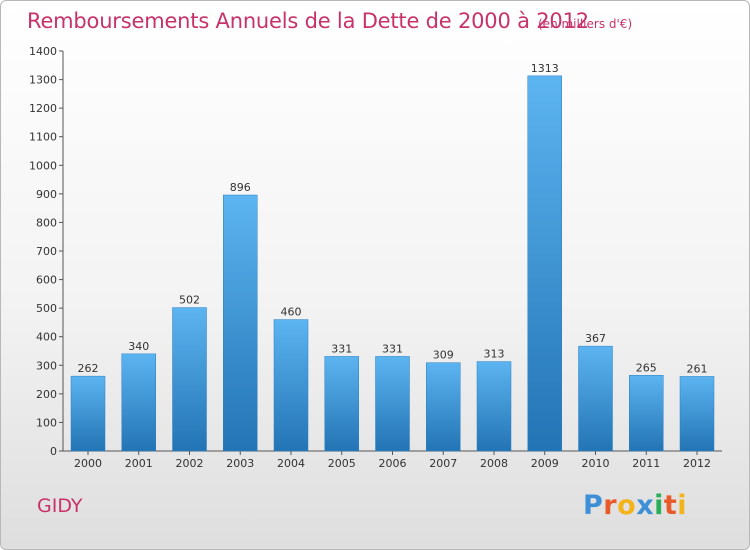 The width and height of the screenshot is (750, 550). Describe the element at coordinates (46, 280) in the screenshot. I see `y-tick-label: 600` at that location.